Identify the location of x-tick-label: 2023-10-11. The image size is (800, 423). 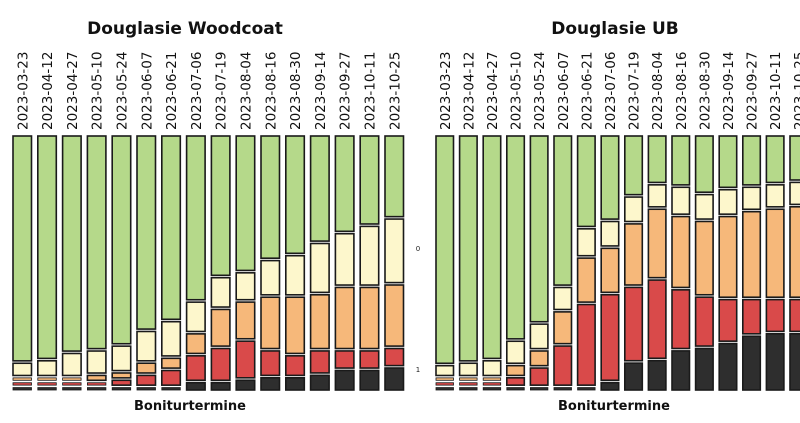
(370, 91).